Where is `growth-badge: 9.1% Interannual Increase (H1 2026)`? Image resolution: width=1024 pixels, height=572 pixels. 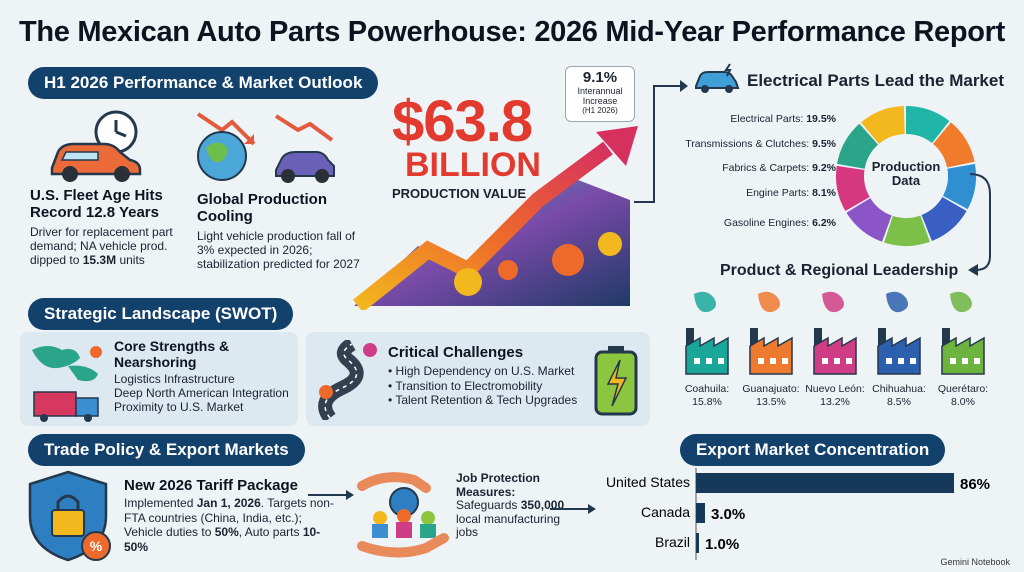 growth-badge: 9.1% Interannual Increase (H1 2026) is located at coordinates (600, 94).